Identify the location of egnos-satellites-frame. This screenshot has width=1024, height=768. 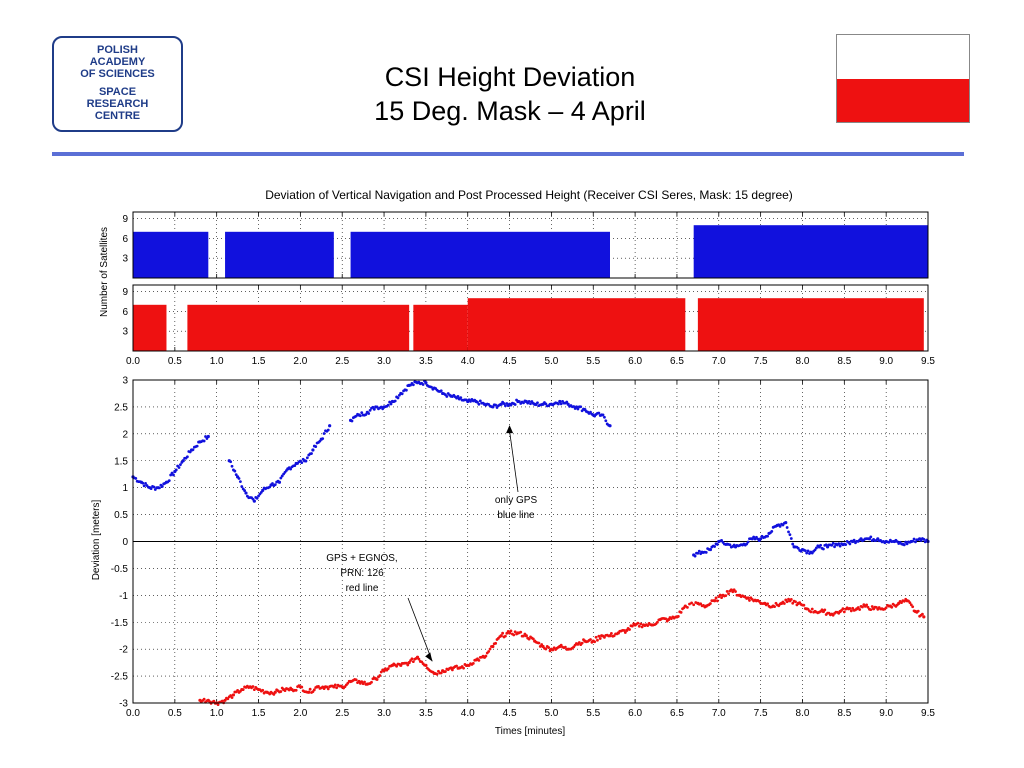
(530, 318).